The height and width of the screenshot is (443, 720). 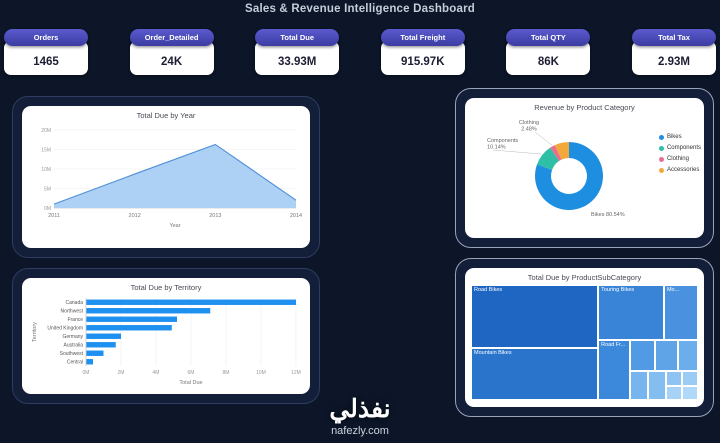 I want to click on kpi-value: 86K, so click(x=548, y=58).